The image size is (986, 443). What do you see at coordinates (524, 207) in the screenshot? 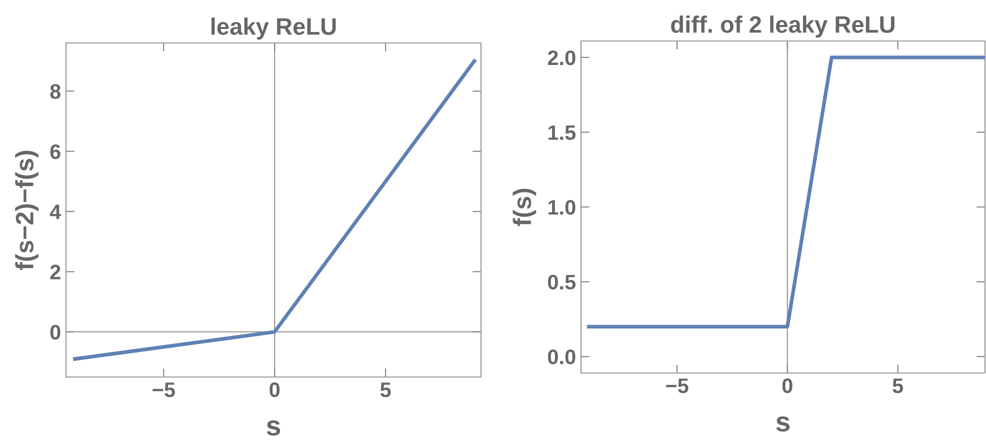
I see `y-axis-title: f(s)` at bounding box center [524, 207].